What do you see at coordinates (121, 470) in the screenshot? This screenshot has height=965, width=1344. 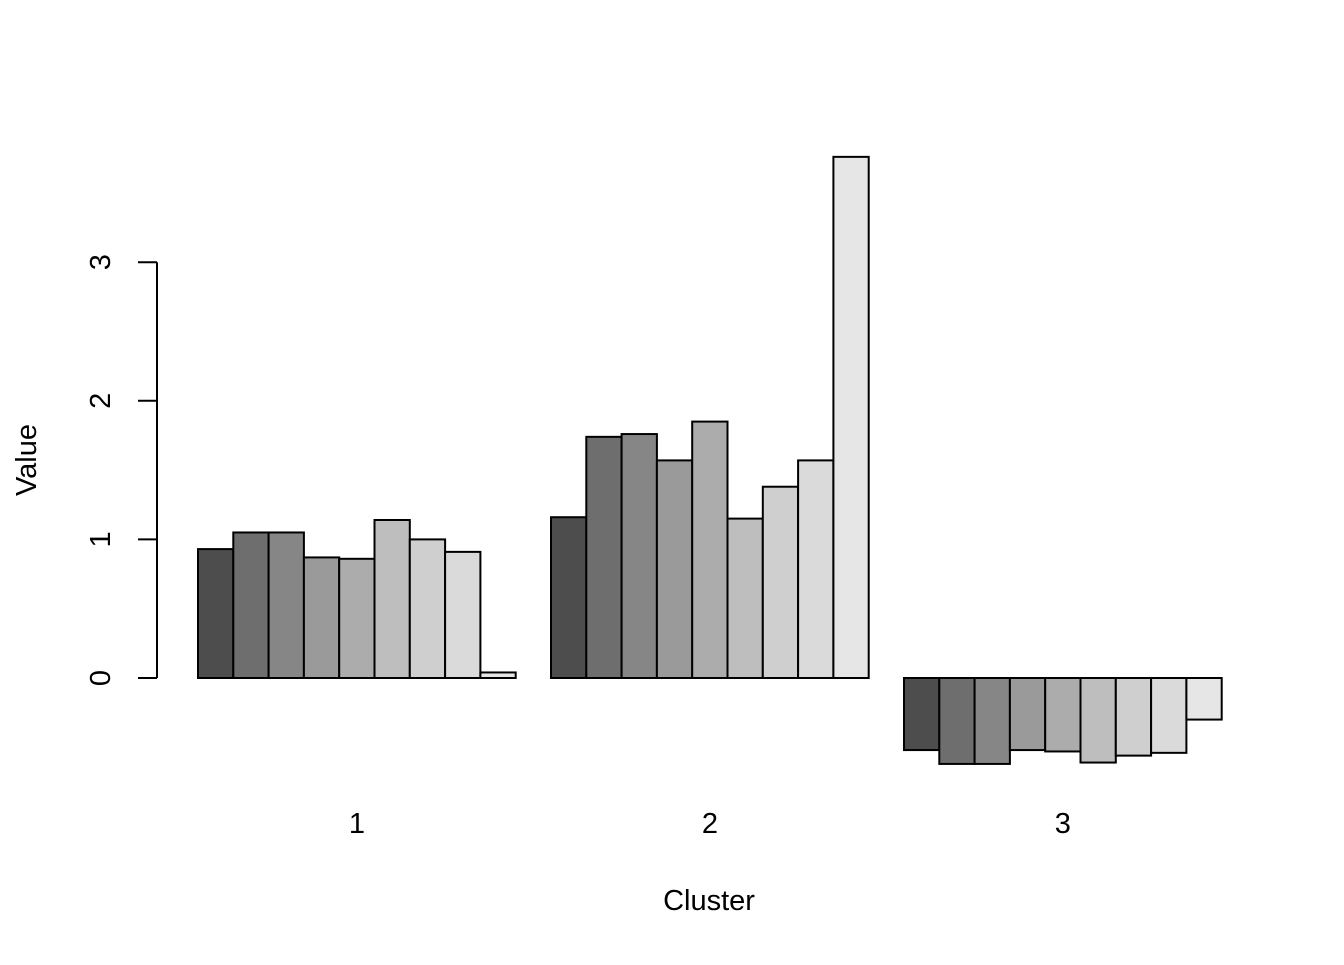 I see `y-axis: 0 1 2 3` at bounding box center [121, 470].